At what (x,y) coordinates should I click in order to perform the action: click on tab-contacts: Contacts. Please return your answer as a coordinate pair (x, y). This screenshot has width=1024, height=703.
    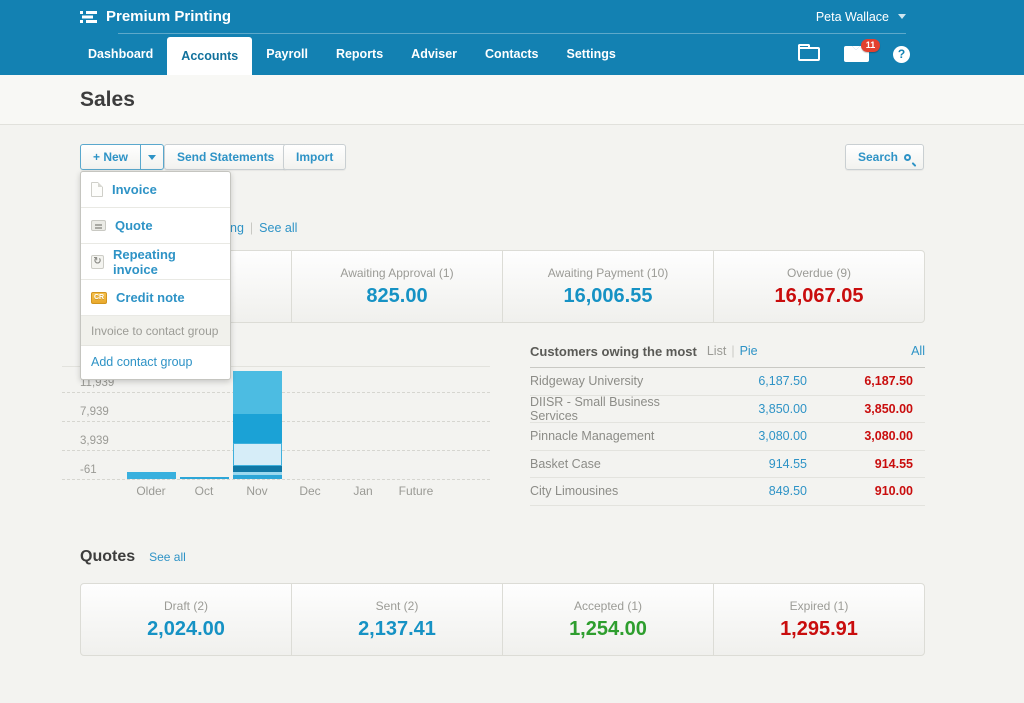
    Looking at the image, I should click on (512, 54).